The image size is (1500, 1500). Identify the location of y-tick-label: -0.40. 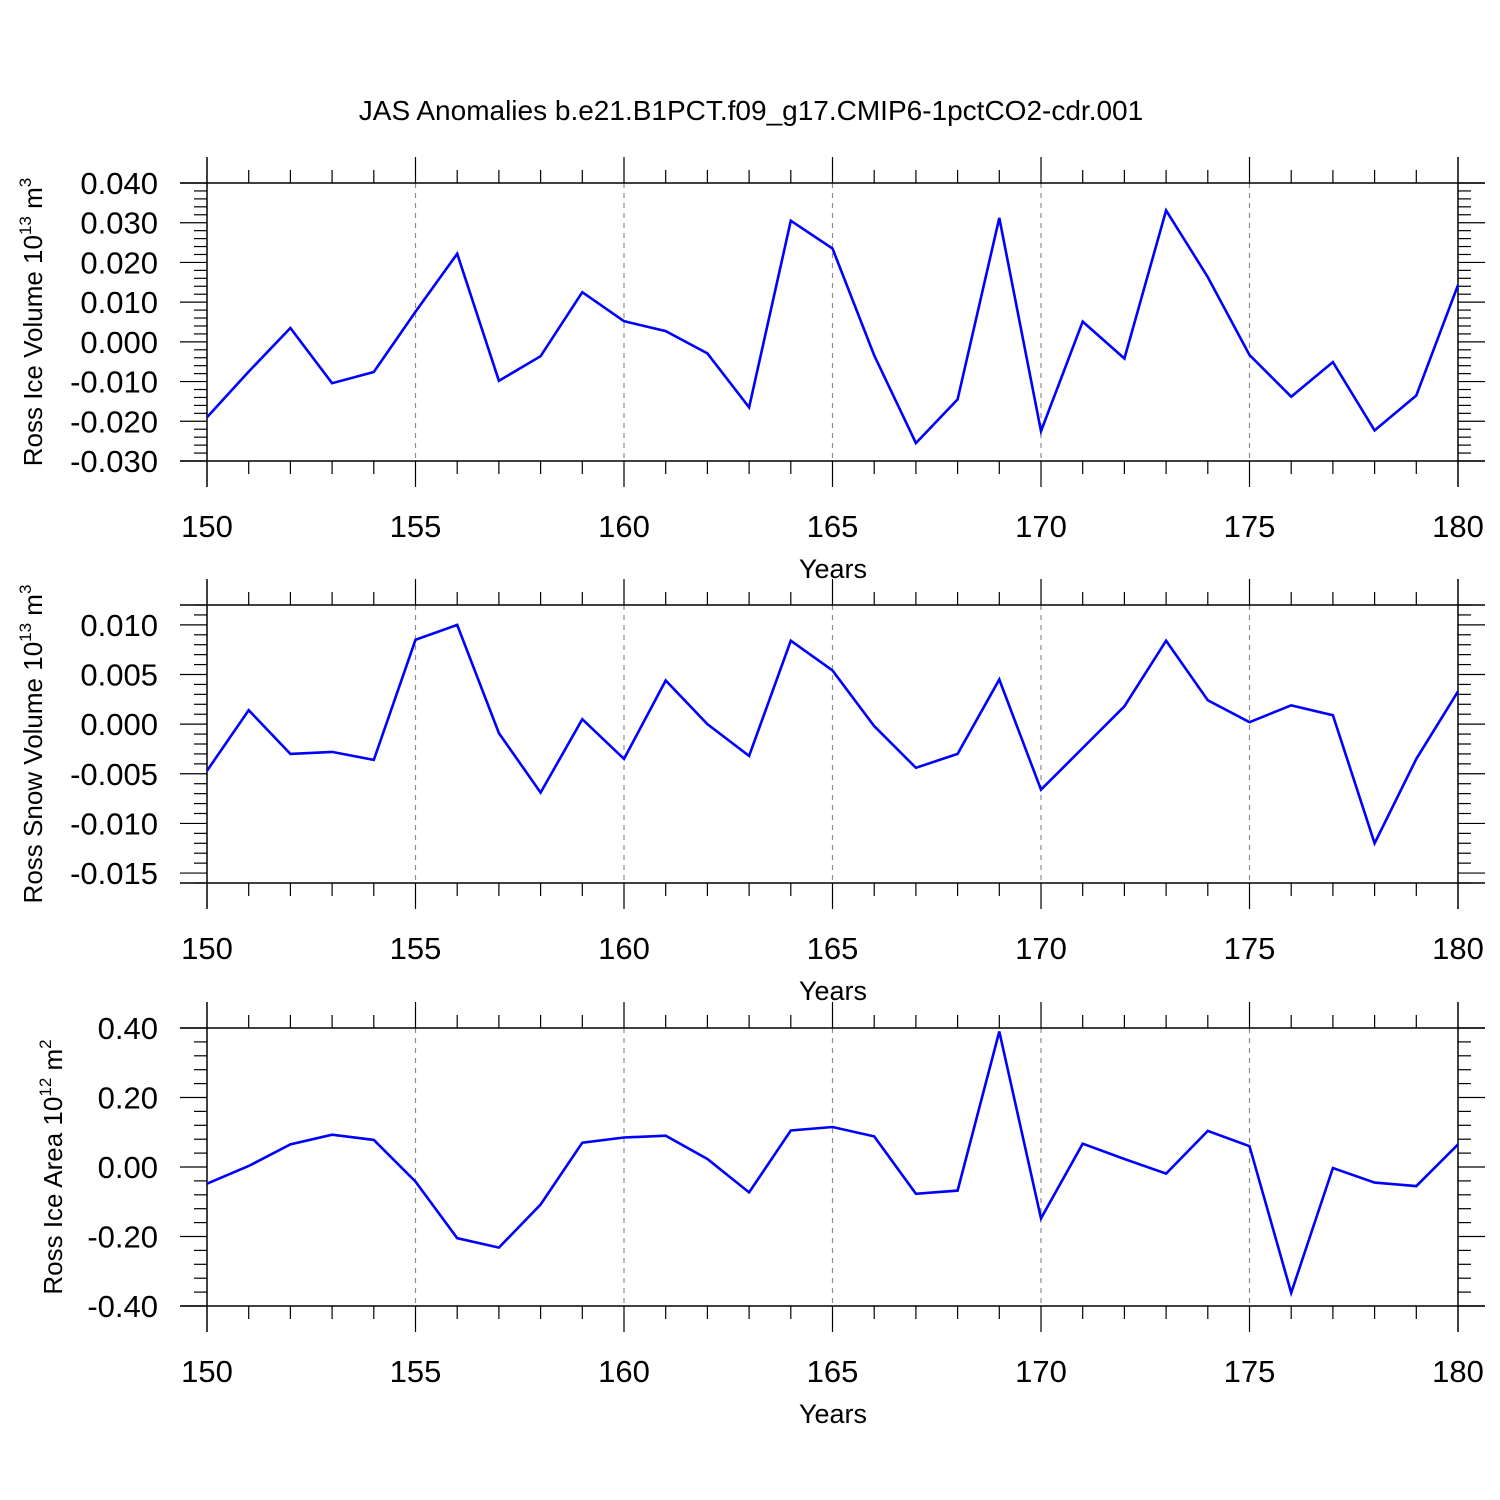
(122, 1306).